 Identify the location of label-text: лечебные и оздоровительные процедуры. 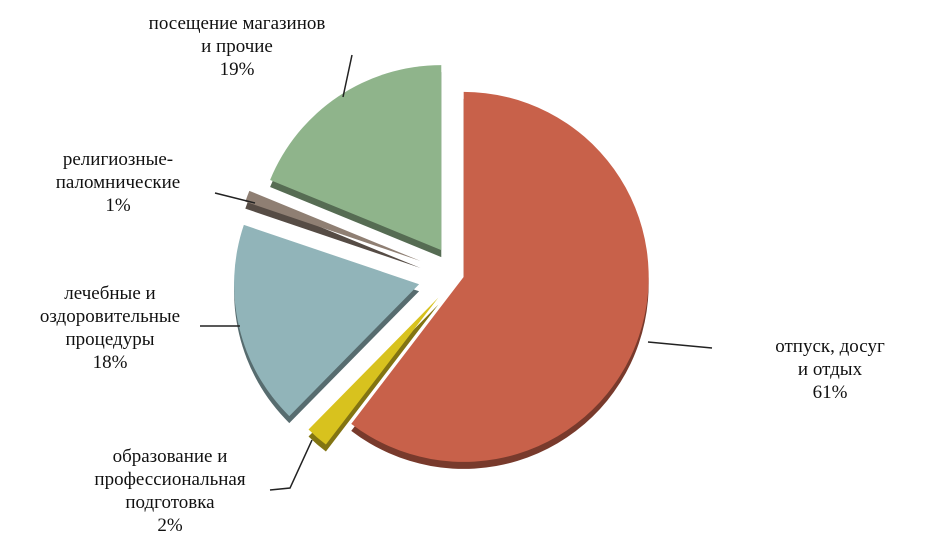
(110, 316).